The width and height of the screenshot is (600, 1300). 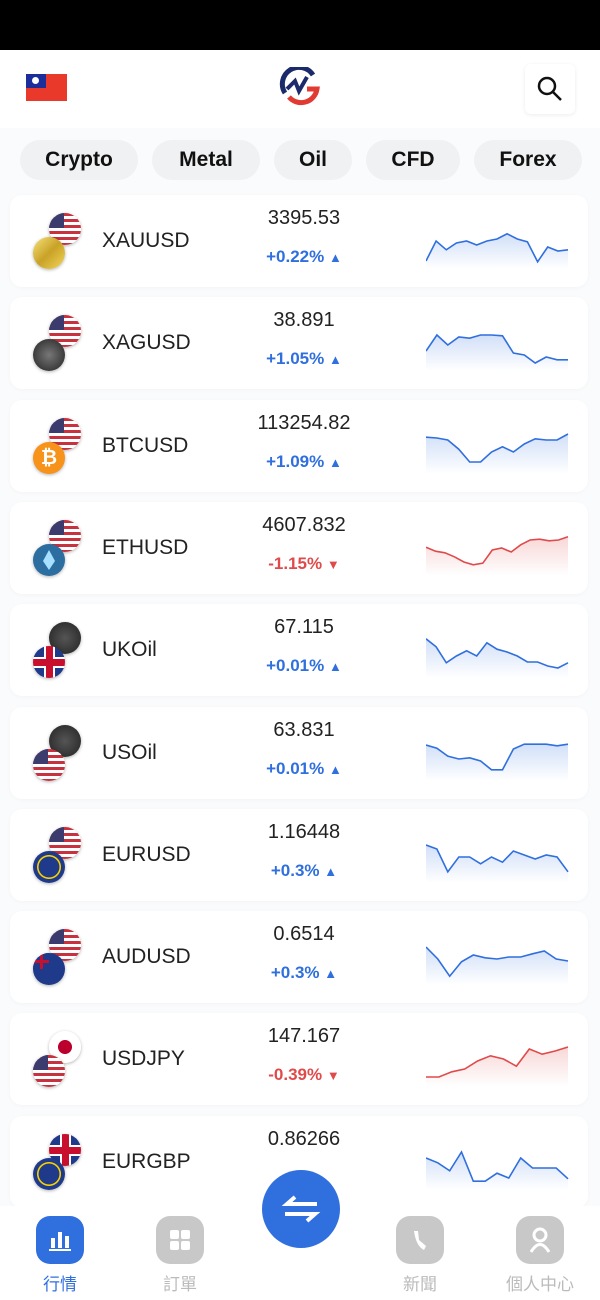 What do you see at coordinates (299, 86) in the screenshot?
I see `brand-logo` at bounding box center [299, 86].